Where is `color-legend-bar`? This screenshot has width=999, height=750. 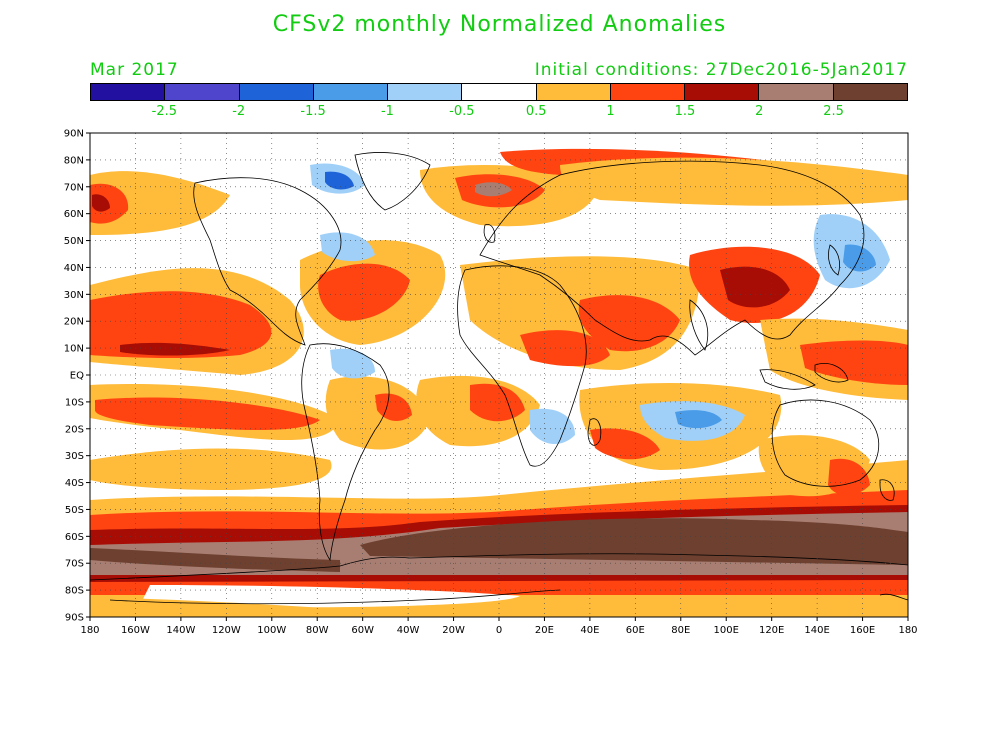
color-legend-bar is located at coordinates (499, 92).